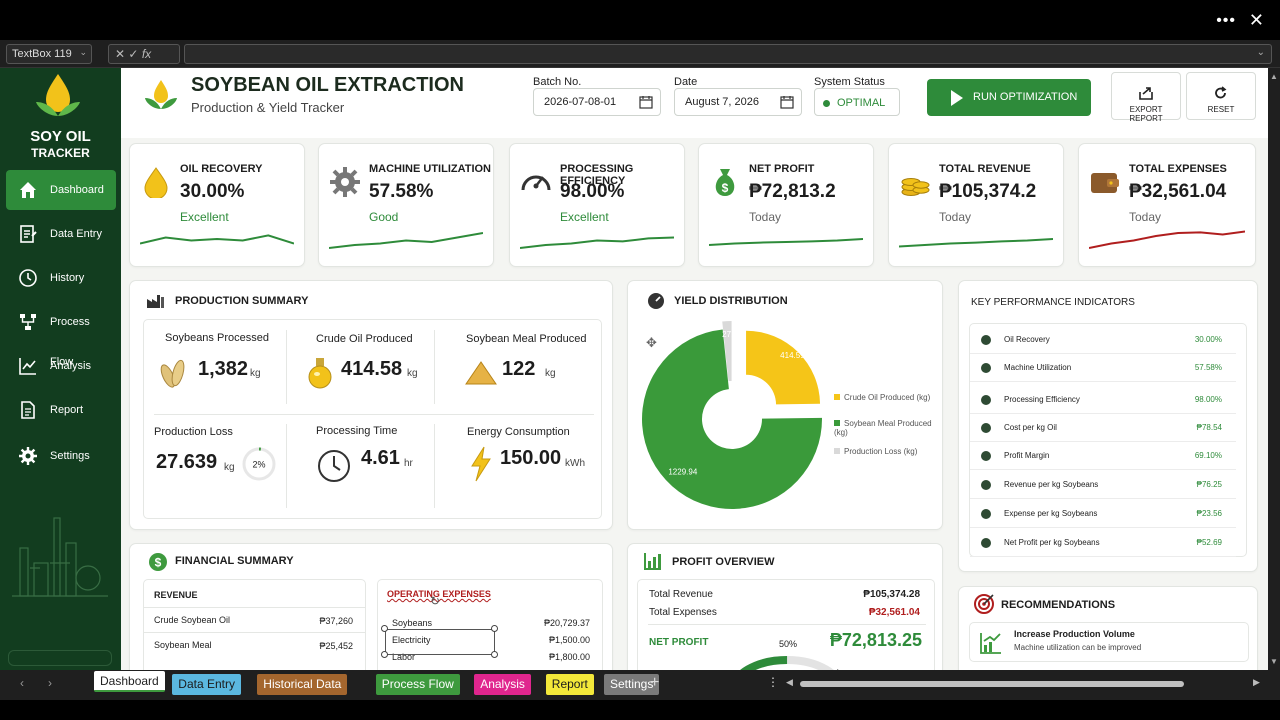 The width and height of the screenshot is (1280, 720). Describe the element at coordinates (1053, 302) in the screenshot. I see `kpi-panel-title: KEY PERFORMANCE INDICATORS` at that location.